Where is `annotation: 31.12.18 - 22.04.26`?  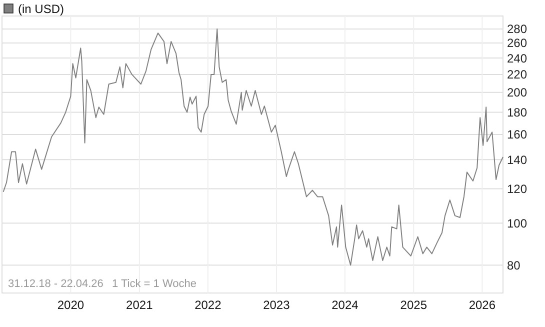 annotation: 31.12.18 - 22.04.26 is located at coordinates (56, 284).